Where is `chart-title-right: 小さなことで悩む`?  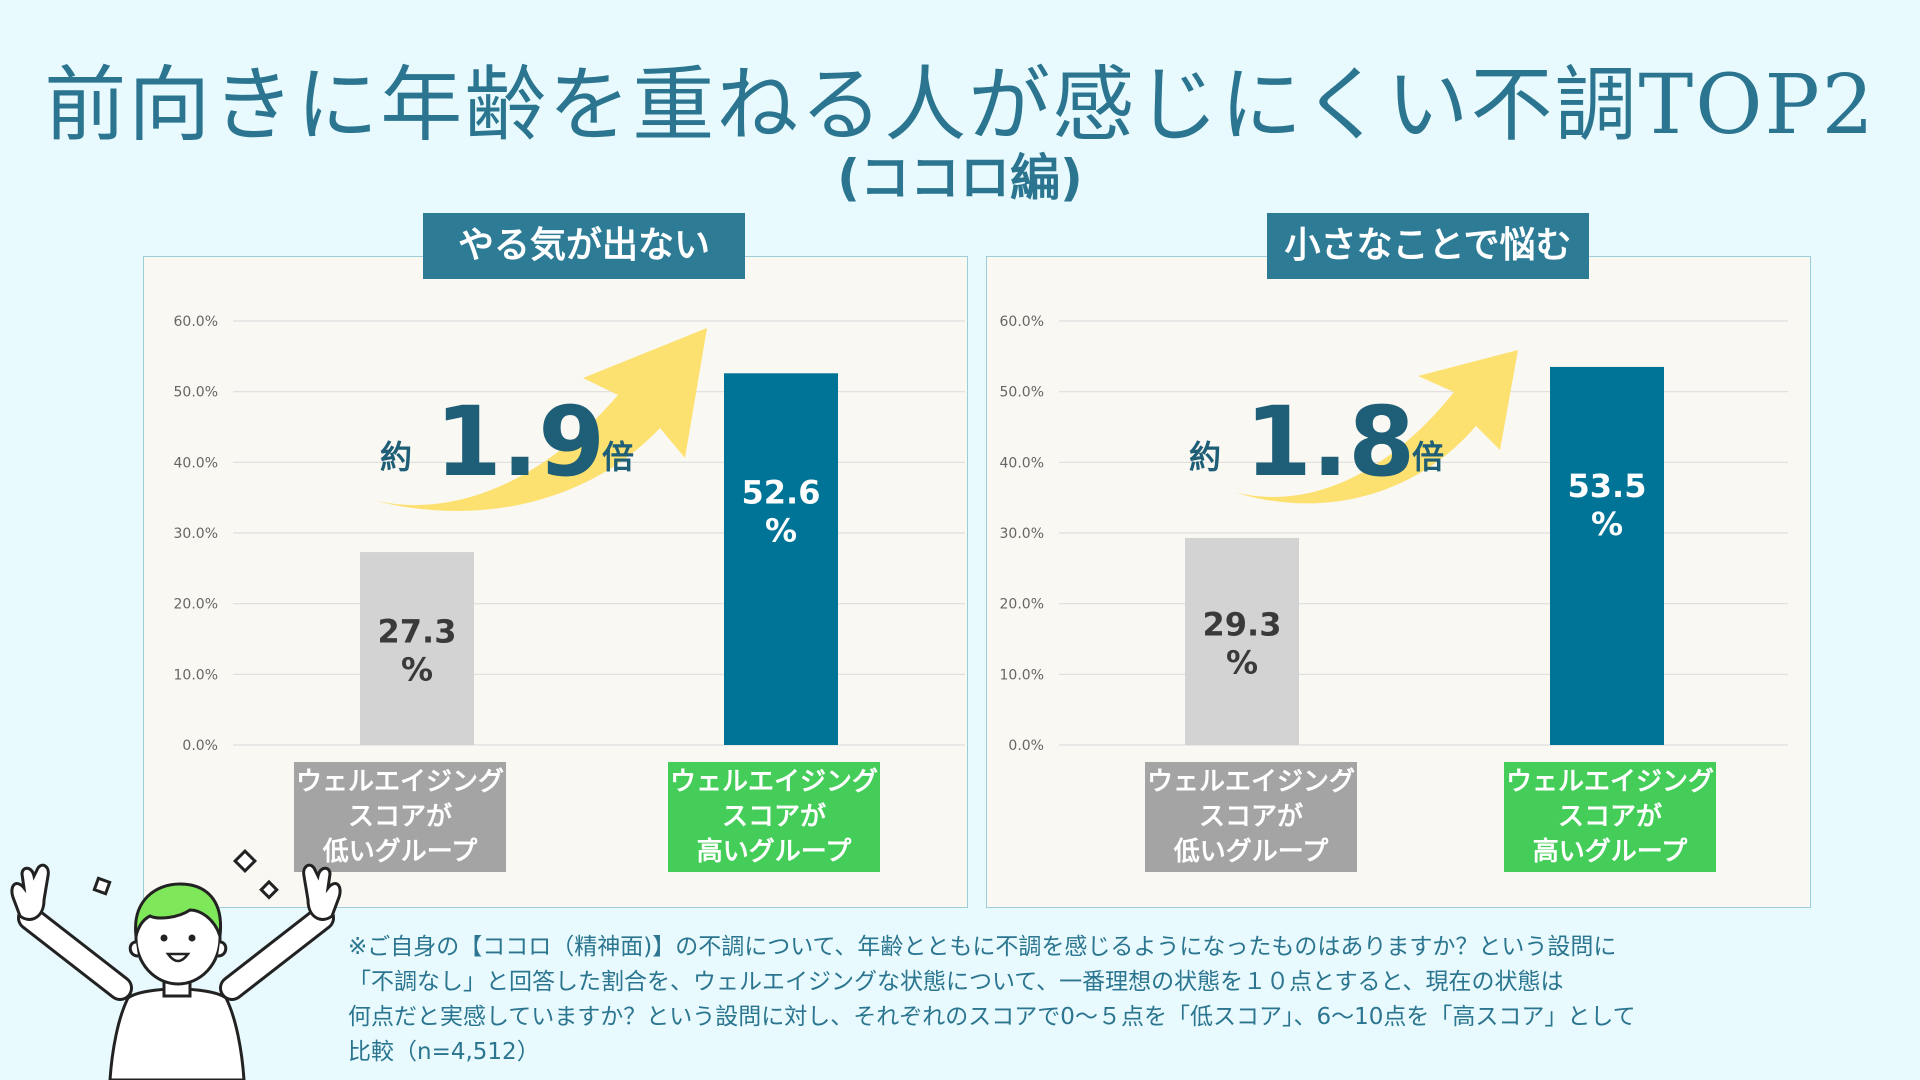
chart-title-right: 小さなことで悩む is located at coordinates (1428, 246).